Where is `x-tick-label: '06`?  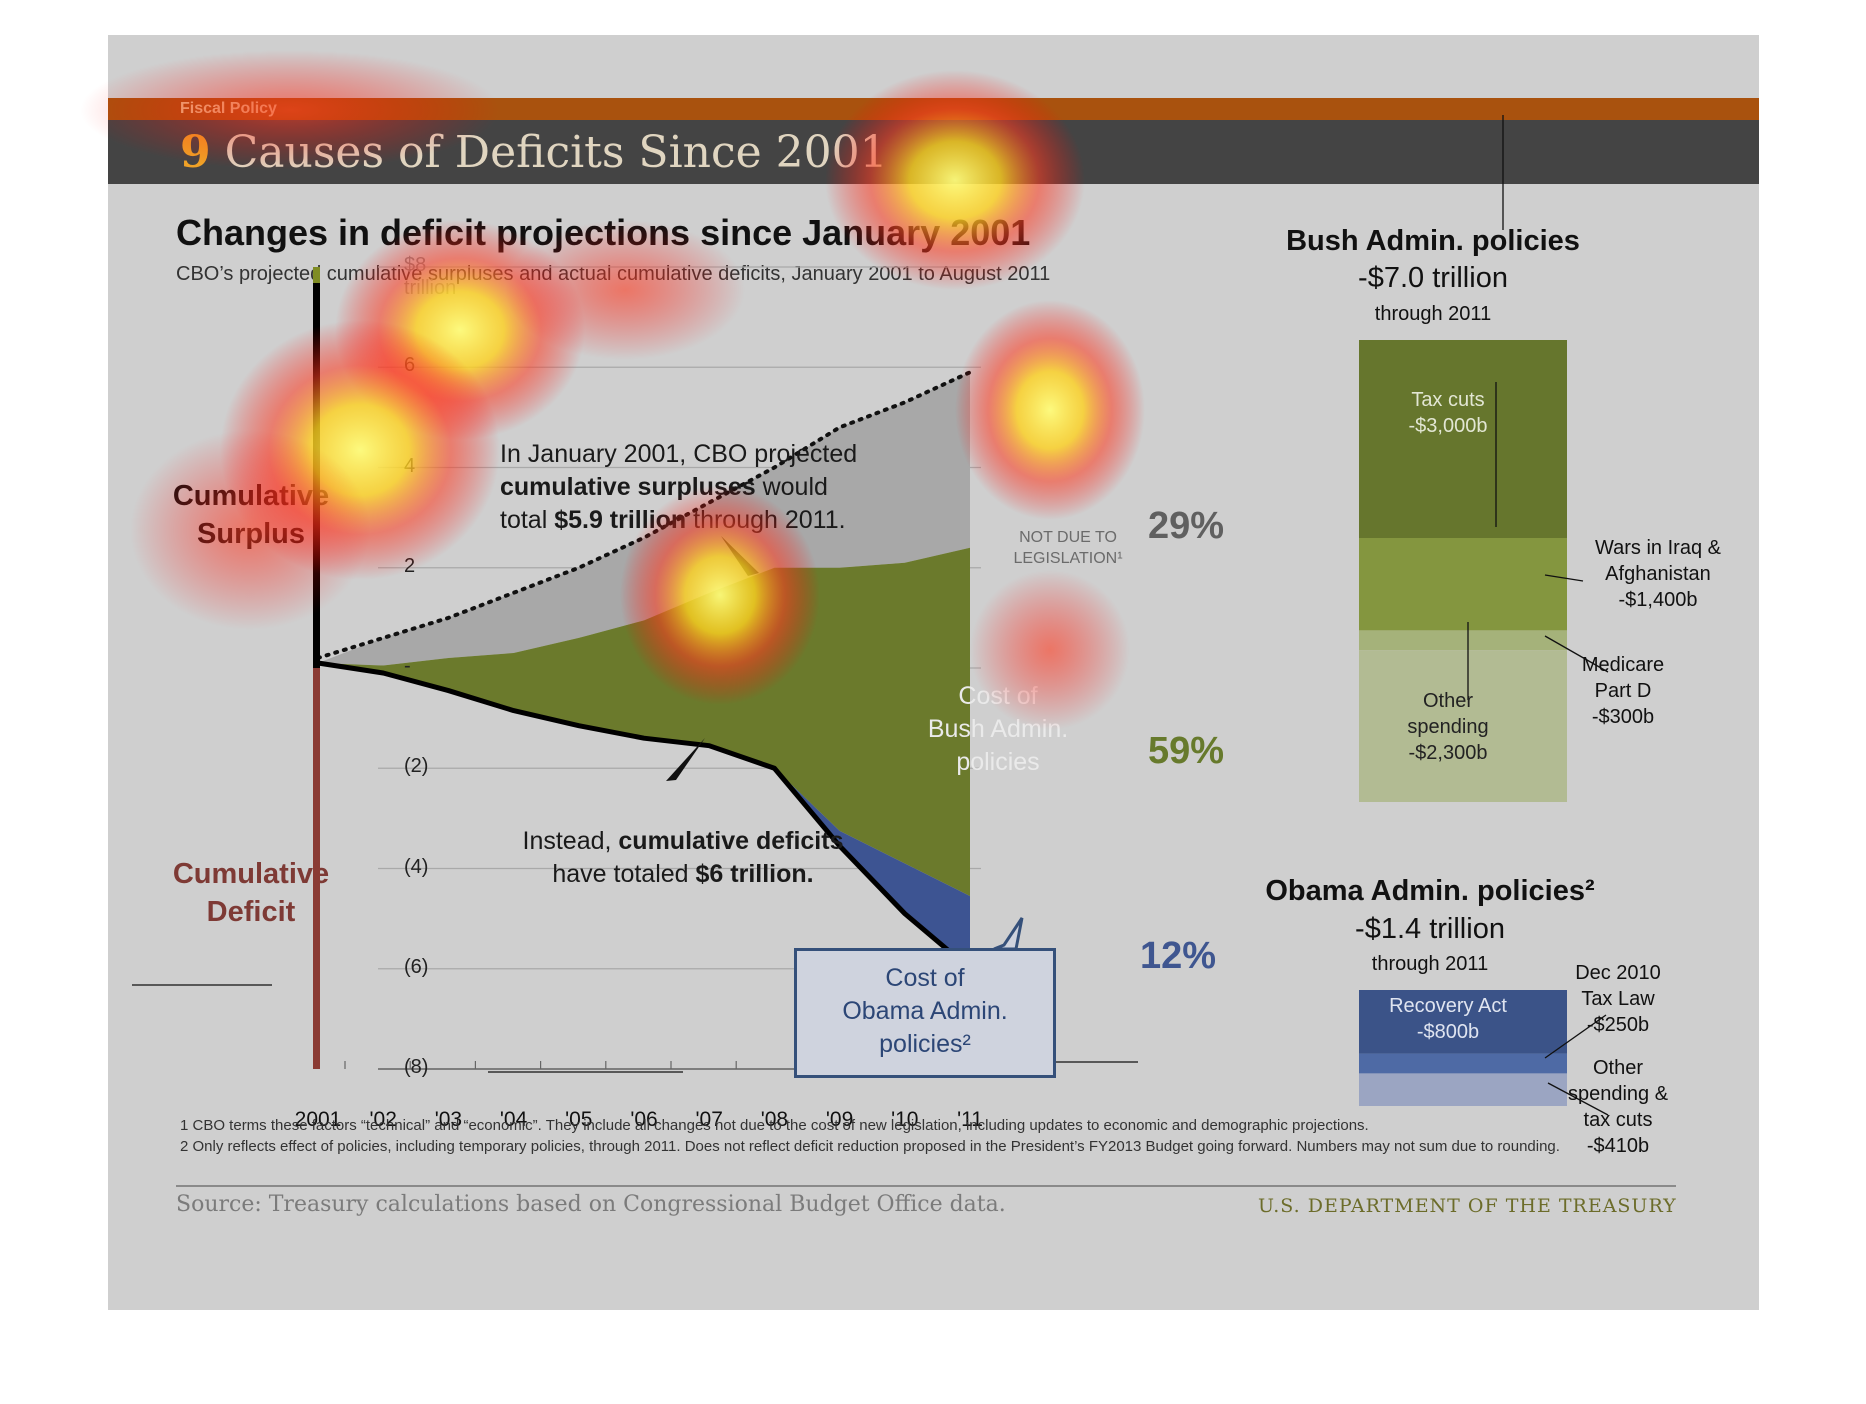 x-tick-label: '06 is located at coordinates (644, 1119).